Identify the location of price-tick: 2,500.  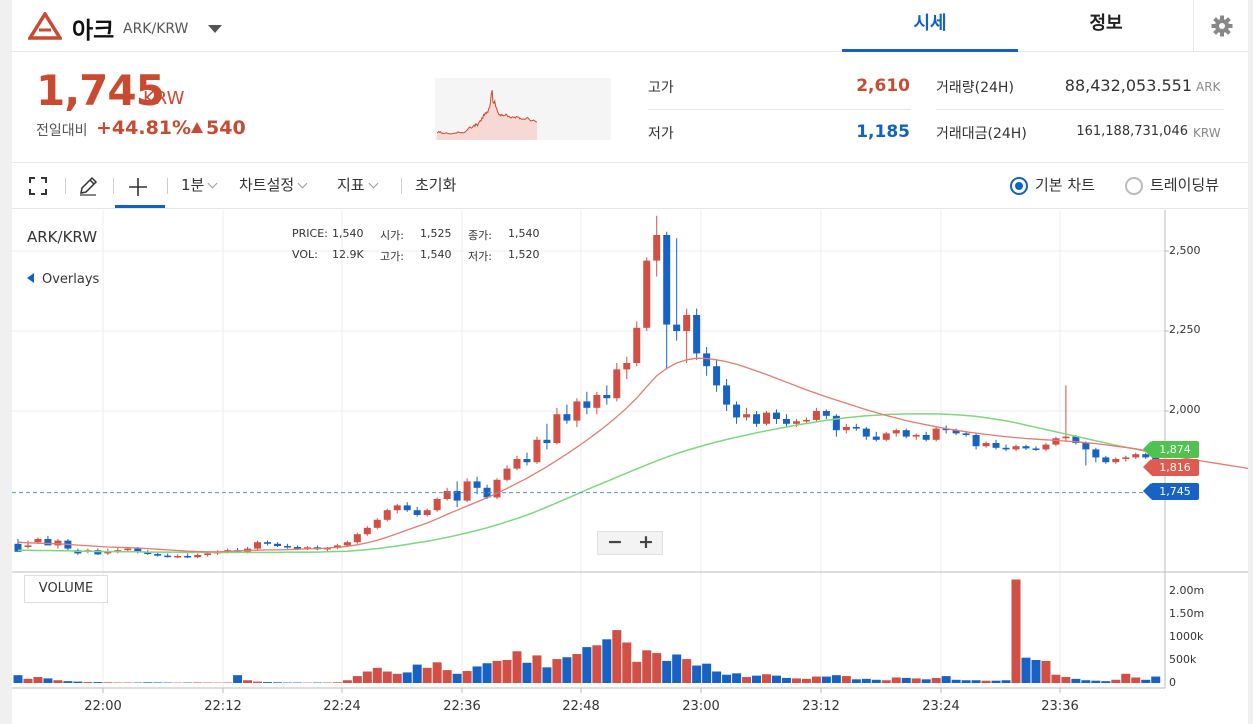
(1185, 250).